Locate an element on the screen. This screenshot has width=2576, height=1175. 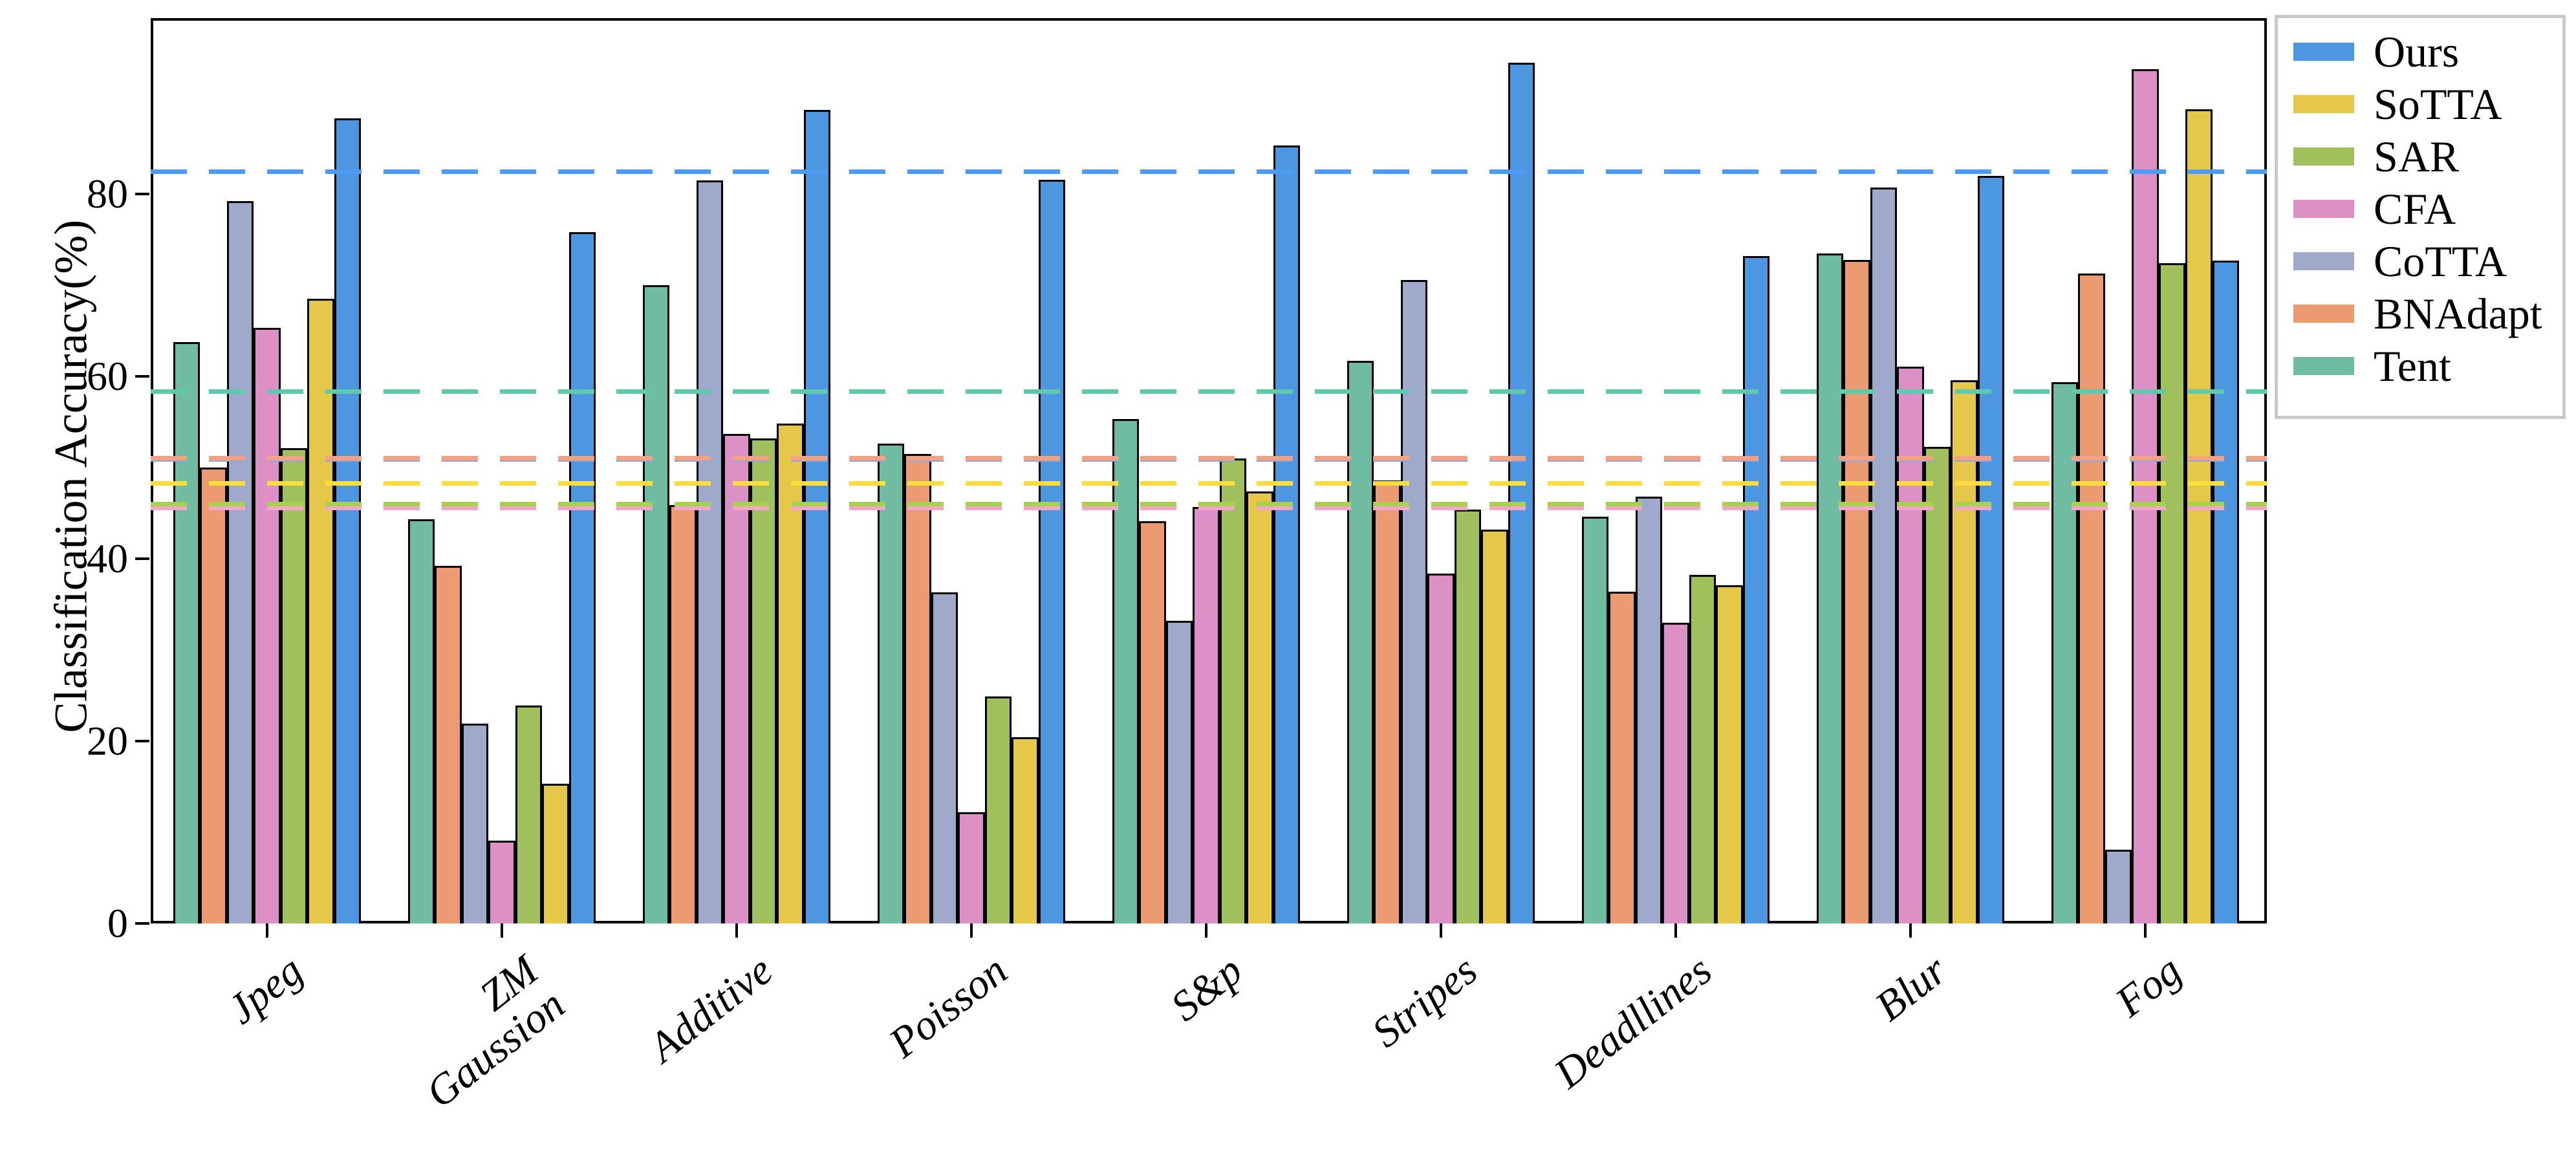
mean-line-ours is located at coordinates (1209, 171).